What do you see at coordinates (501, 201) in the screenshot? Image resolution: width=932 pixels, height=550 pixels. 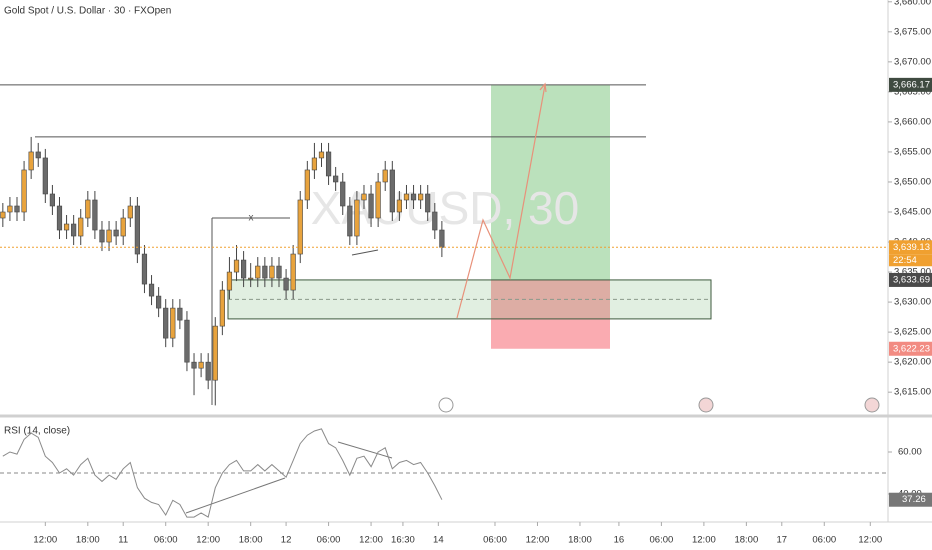 I see `projection-path` at bounding box center [501, 201].